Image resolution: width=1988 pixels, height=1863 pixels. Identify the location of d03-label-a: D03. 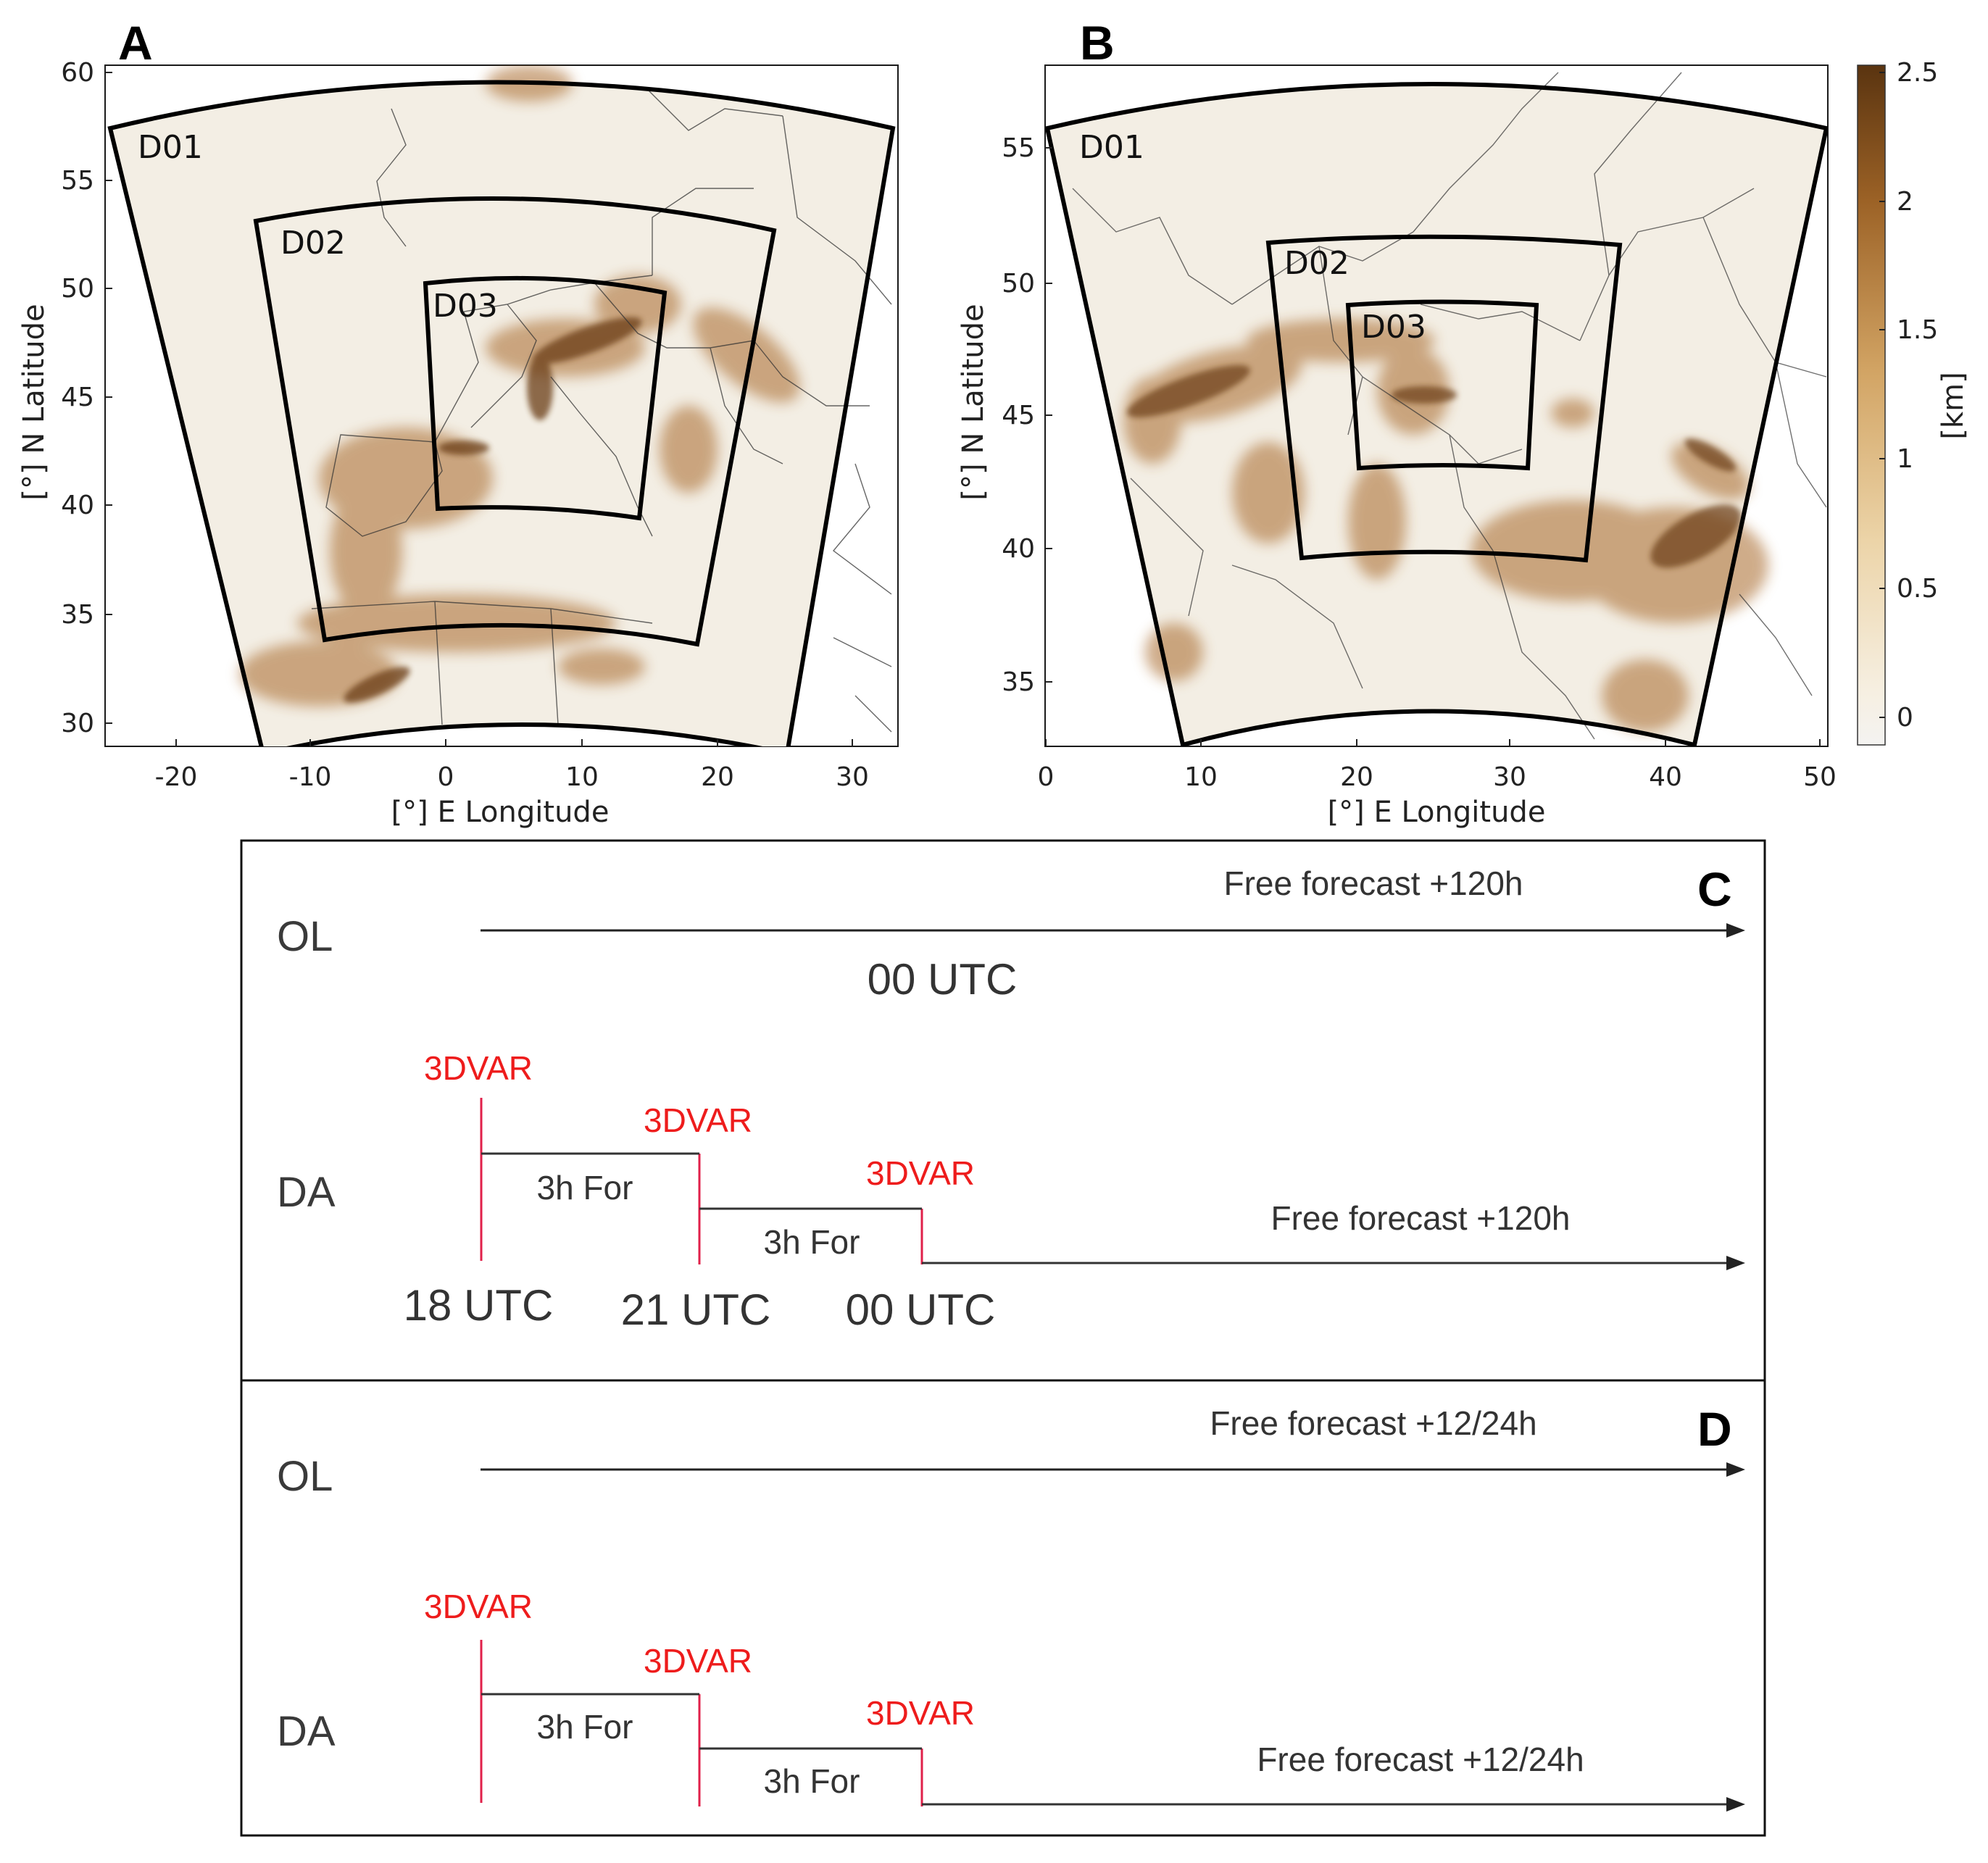
(466, 306).